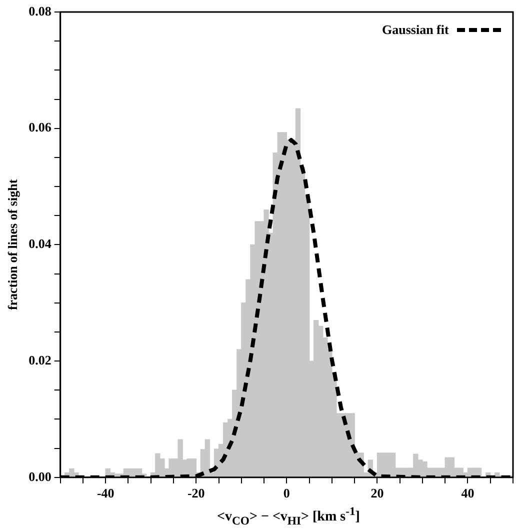  Describe the element at coordinates (40, 244) in the screenshot. I see `y-tick-label: 0.04` at that location.